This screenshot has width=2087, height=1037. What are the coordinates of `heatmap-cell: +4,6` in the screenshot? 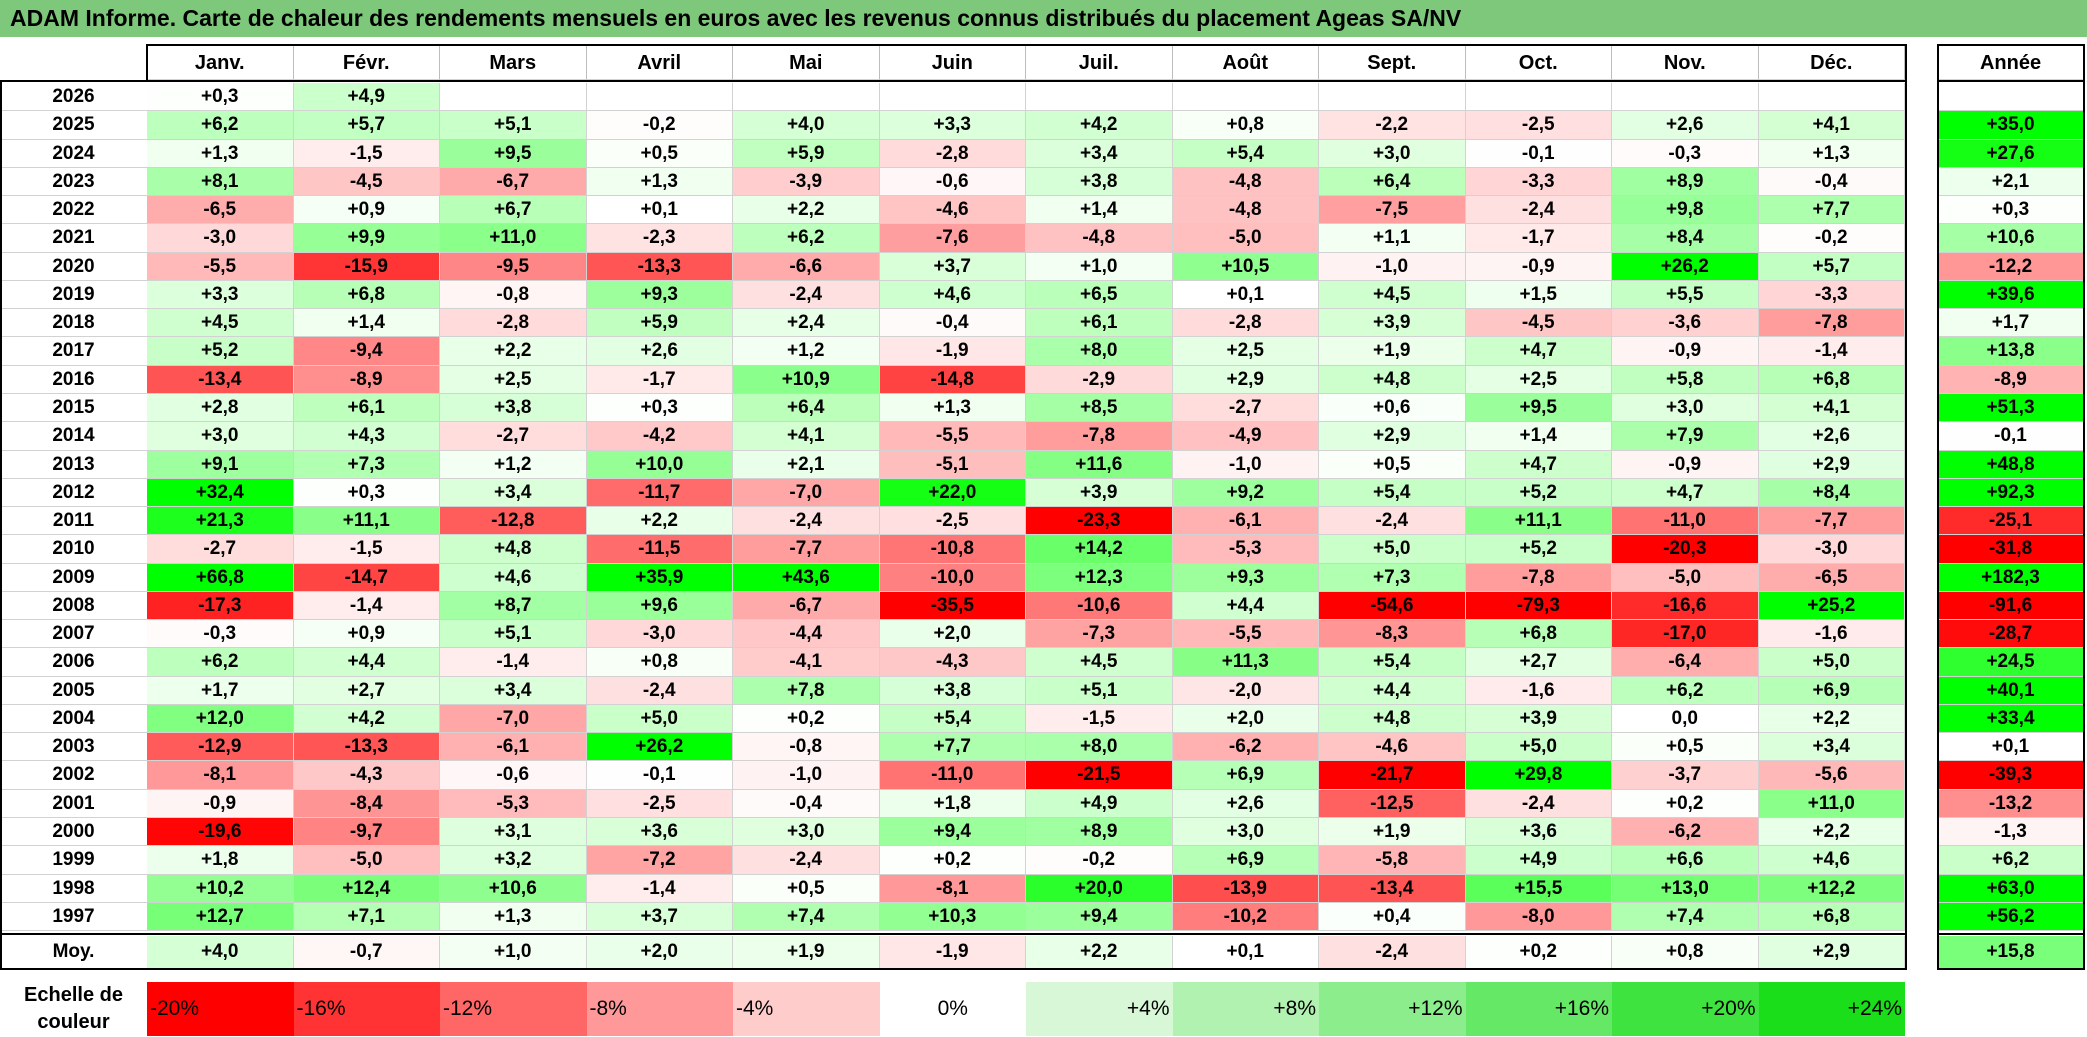 It's located at (1831, 860).